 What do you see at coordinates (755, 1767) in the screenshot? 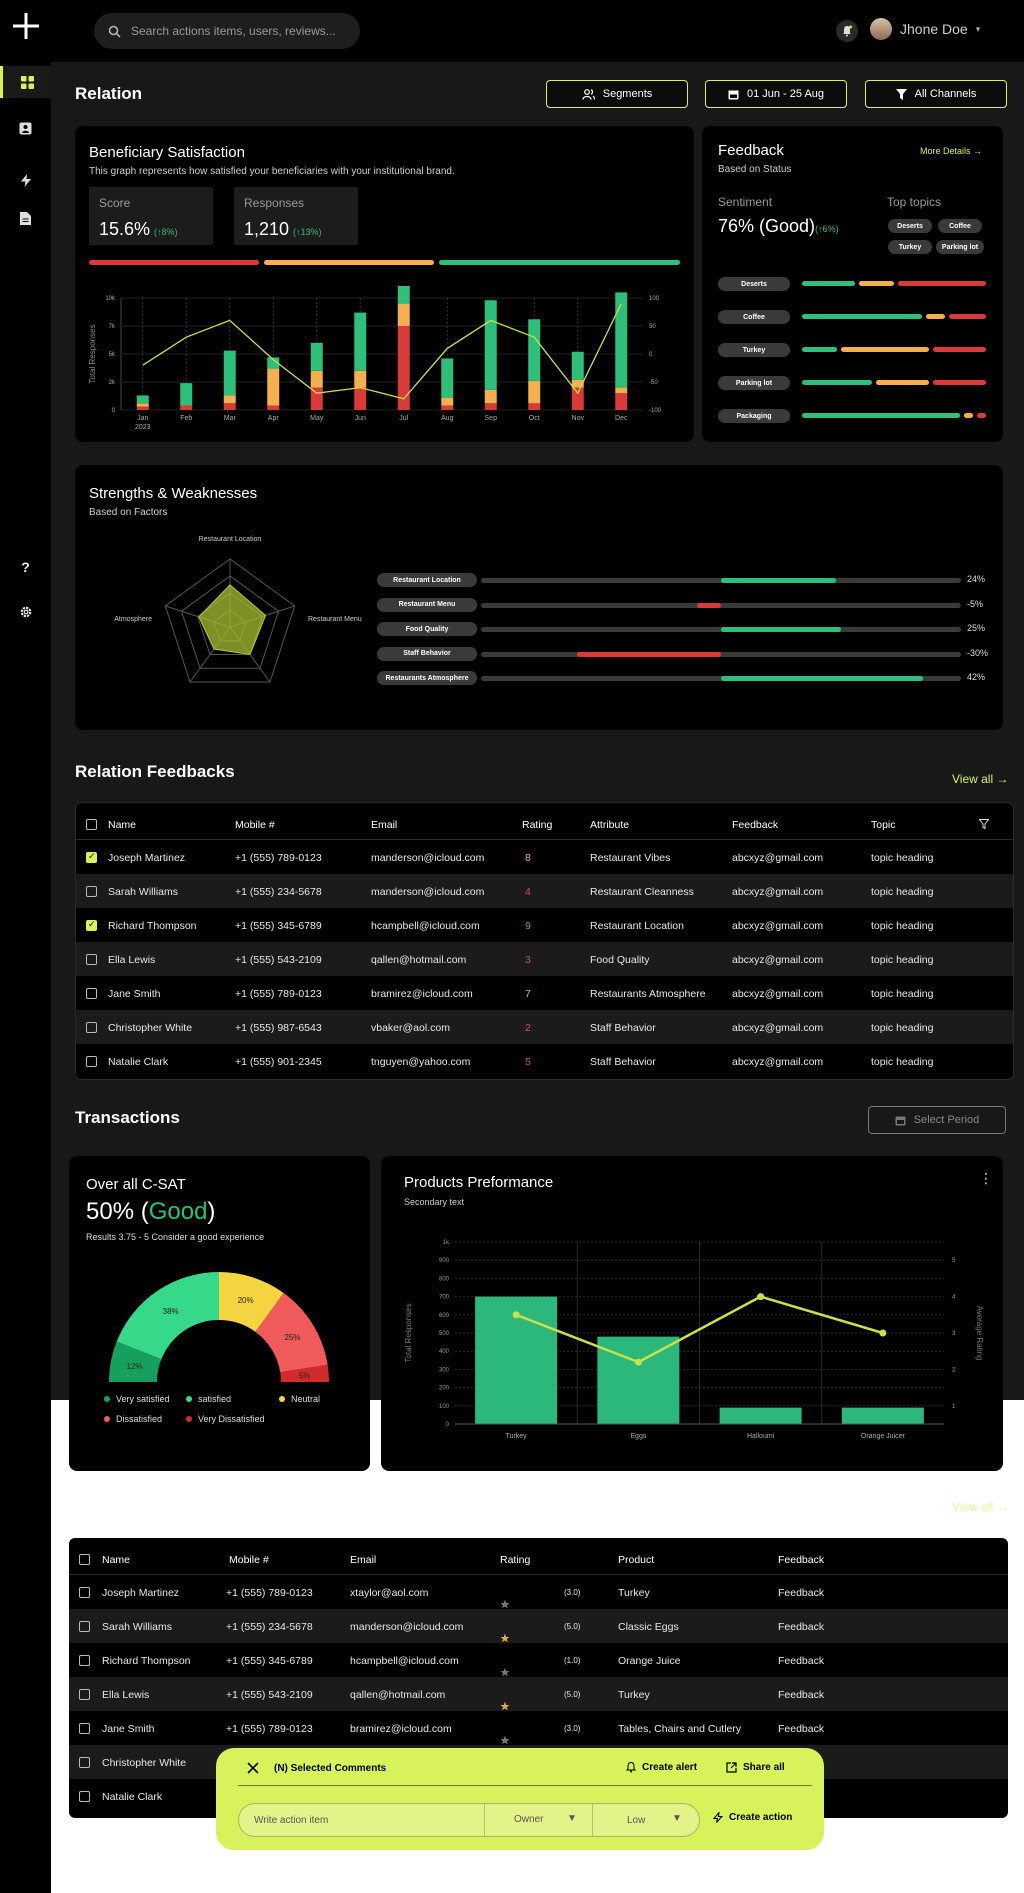
I see `share-all-button: Share all` at bounding box center [755, 1767].